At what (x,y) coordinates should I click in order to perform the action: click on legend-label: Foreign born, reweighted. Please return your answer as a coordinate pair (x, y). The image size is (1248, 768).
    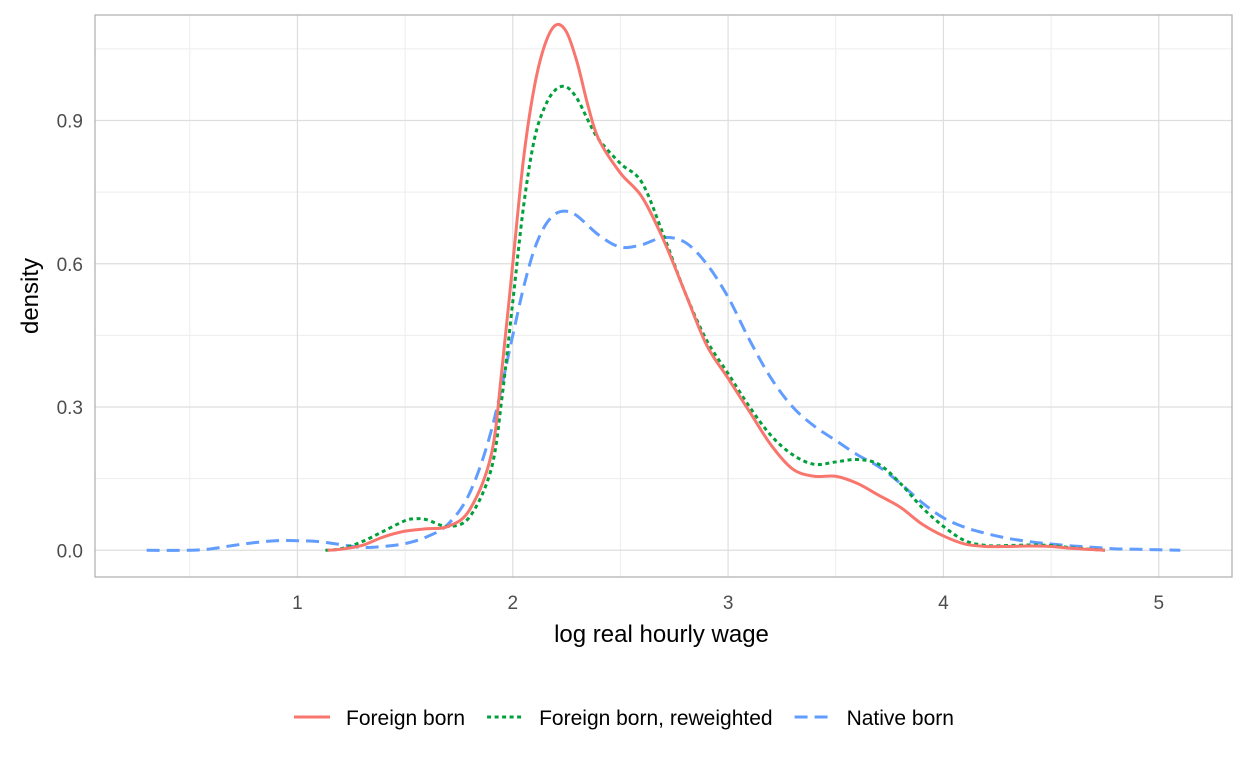
    Looking at the image, I should click on (655, 718).